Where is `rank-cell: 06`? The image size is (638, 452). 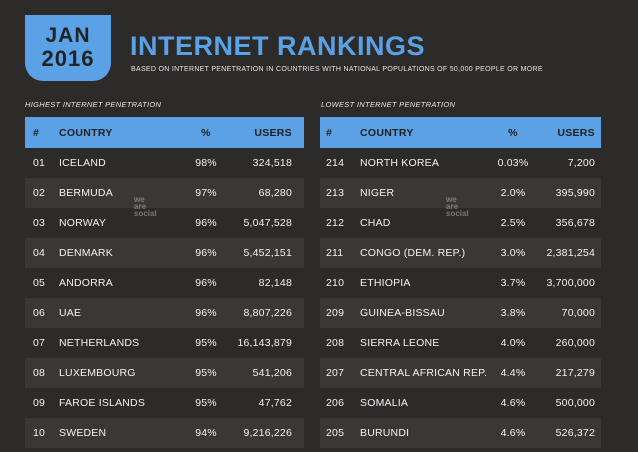 rank-cell: 06 is located at coordinates (39, 313).